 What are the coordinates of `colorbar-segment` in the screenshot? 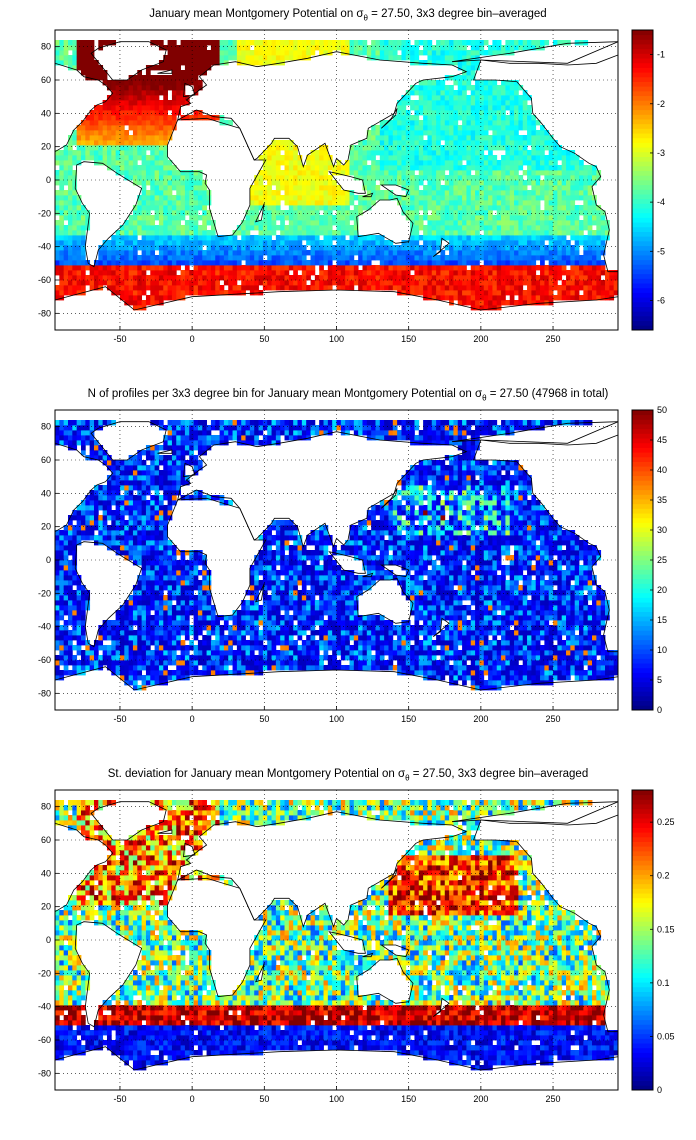 It's located at (642, 248).